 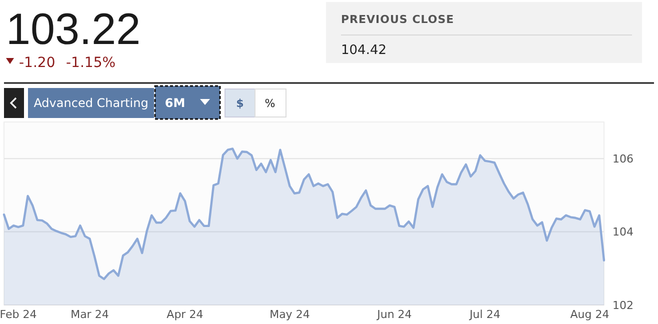 I want to click on text: 6M, so click(x=175, y=103).